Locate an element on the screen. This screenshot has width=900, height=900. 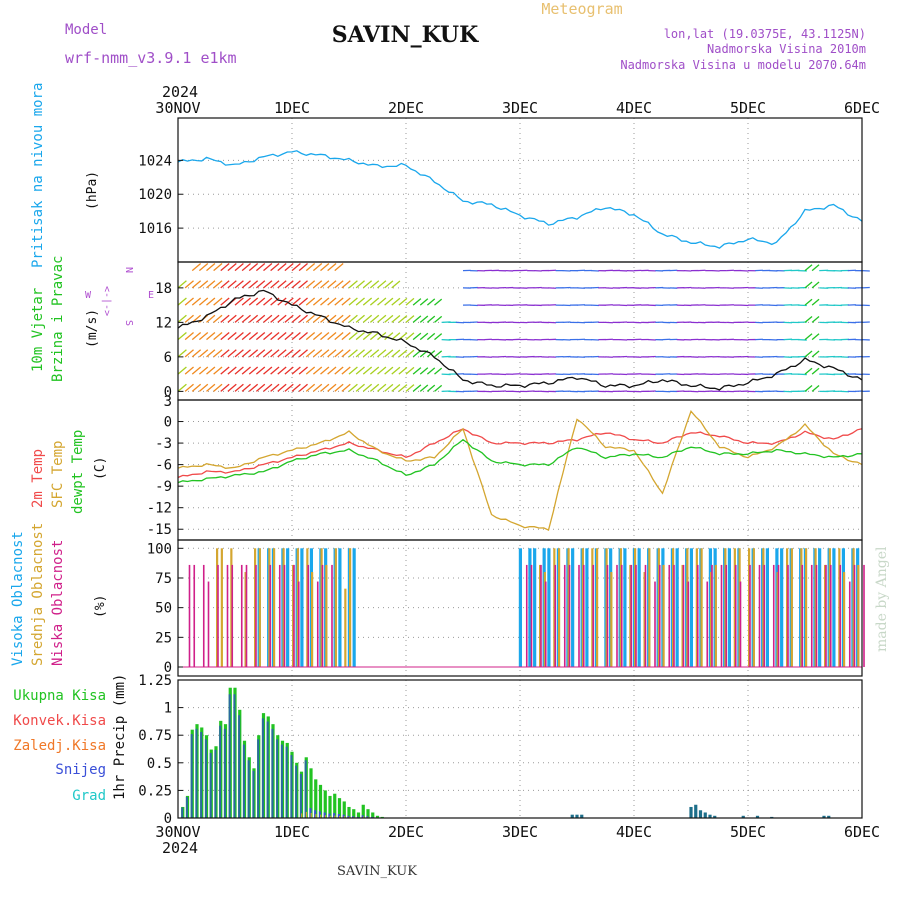
panel-frame is located at coordinates (520, 749).